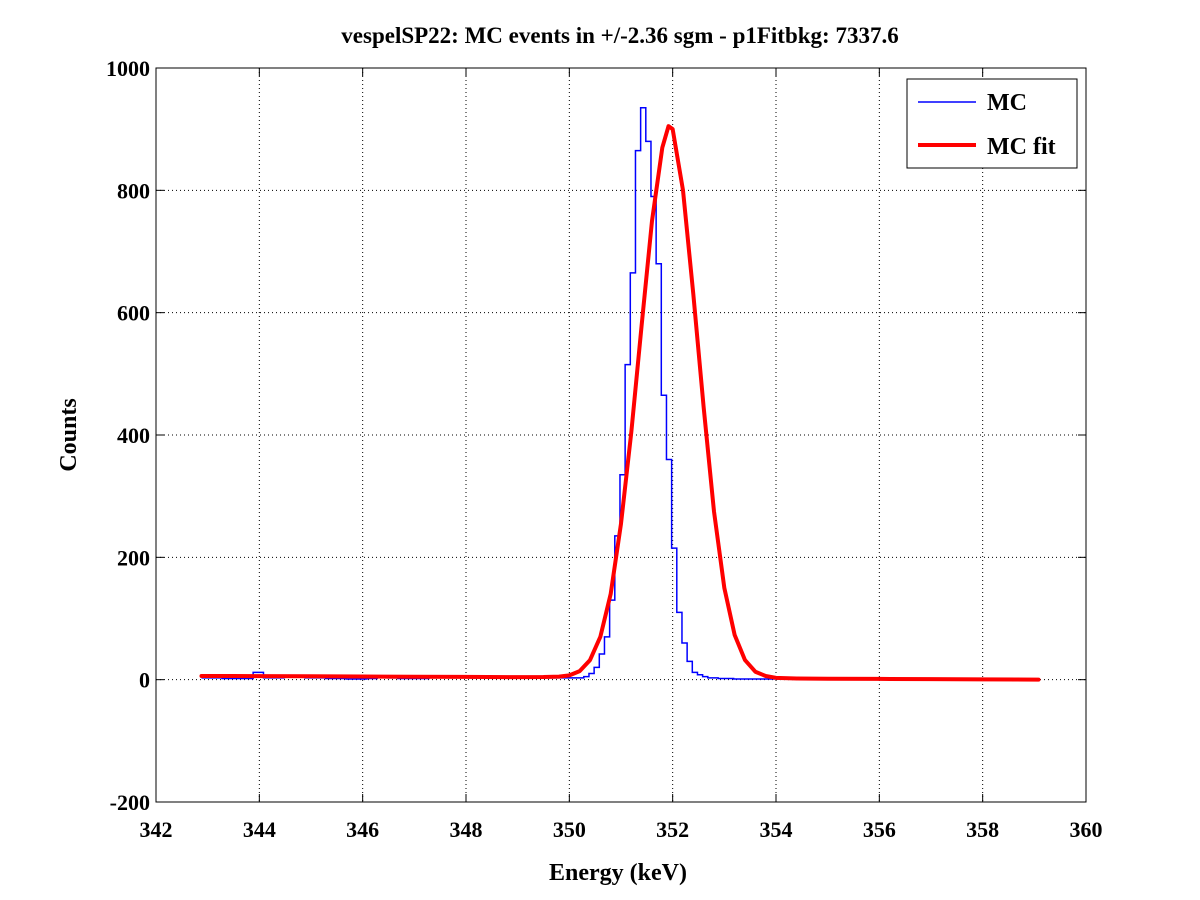 Image resolution: width=1200 pixels, height=900 pixels. I want to click on x-tick-label: 350, so click(569, 829).